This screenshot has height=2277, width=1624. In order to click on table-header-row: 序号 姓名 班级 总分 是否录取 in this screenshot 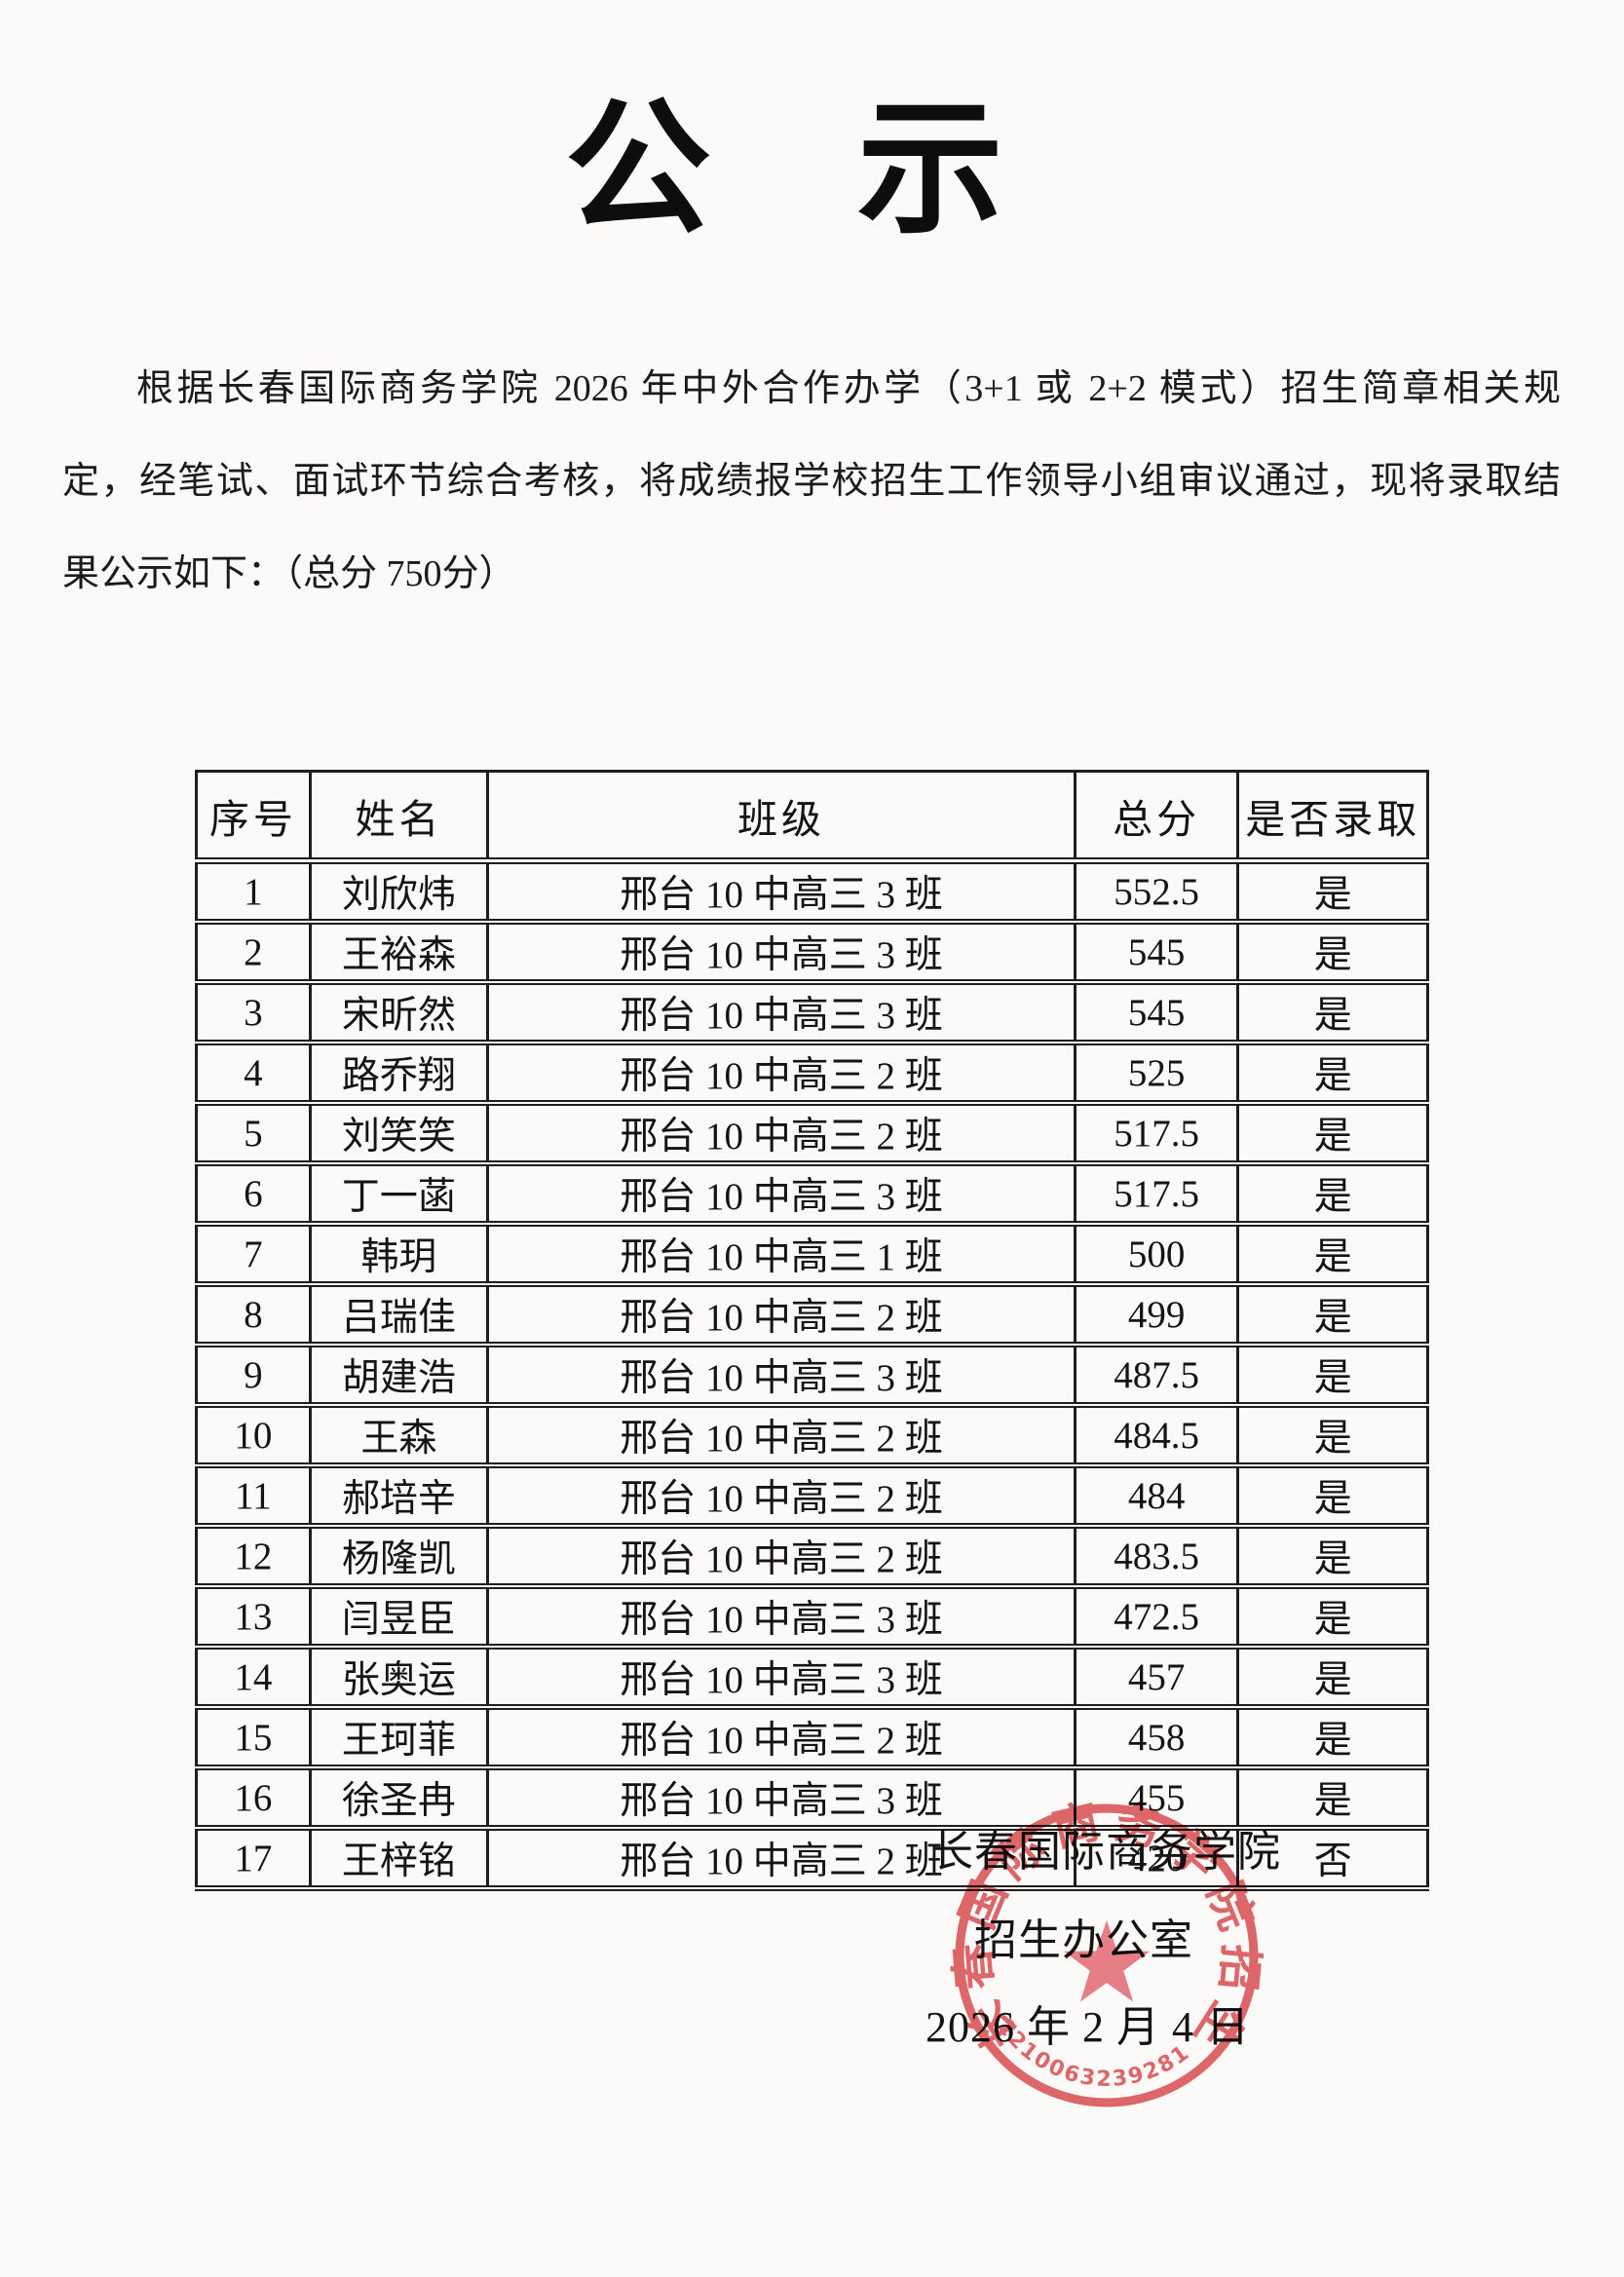, I will do `click(812, 817)`.